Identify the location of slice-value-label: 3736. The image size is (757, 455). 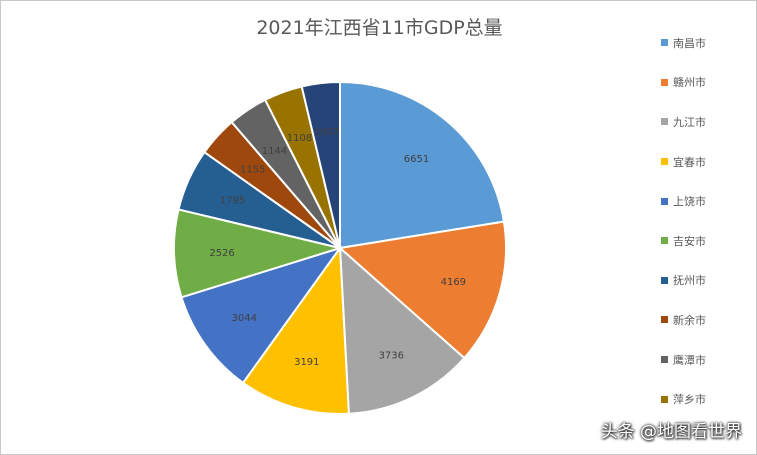
(391, 355).